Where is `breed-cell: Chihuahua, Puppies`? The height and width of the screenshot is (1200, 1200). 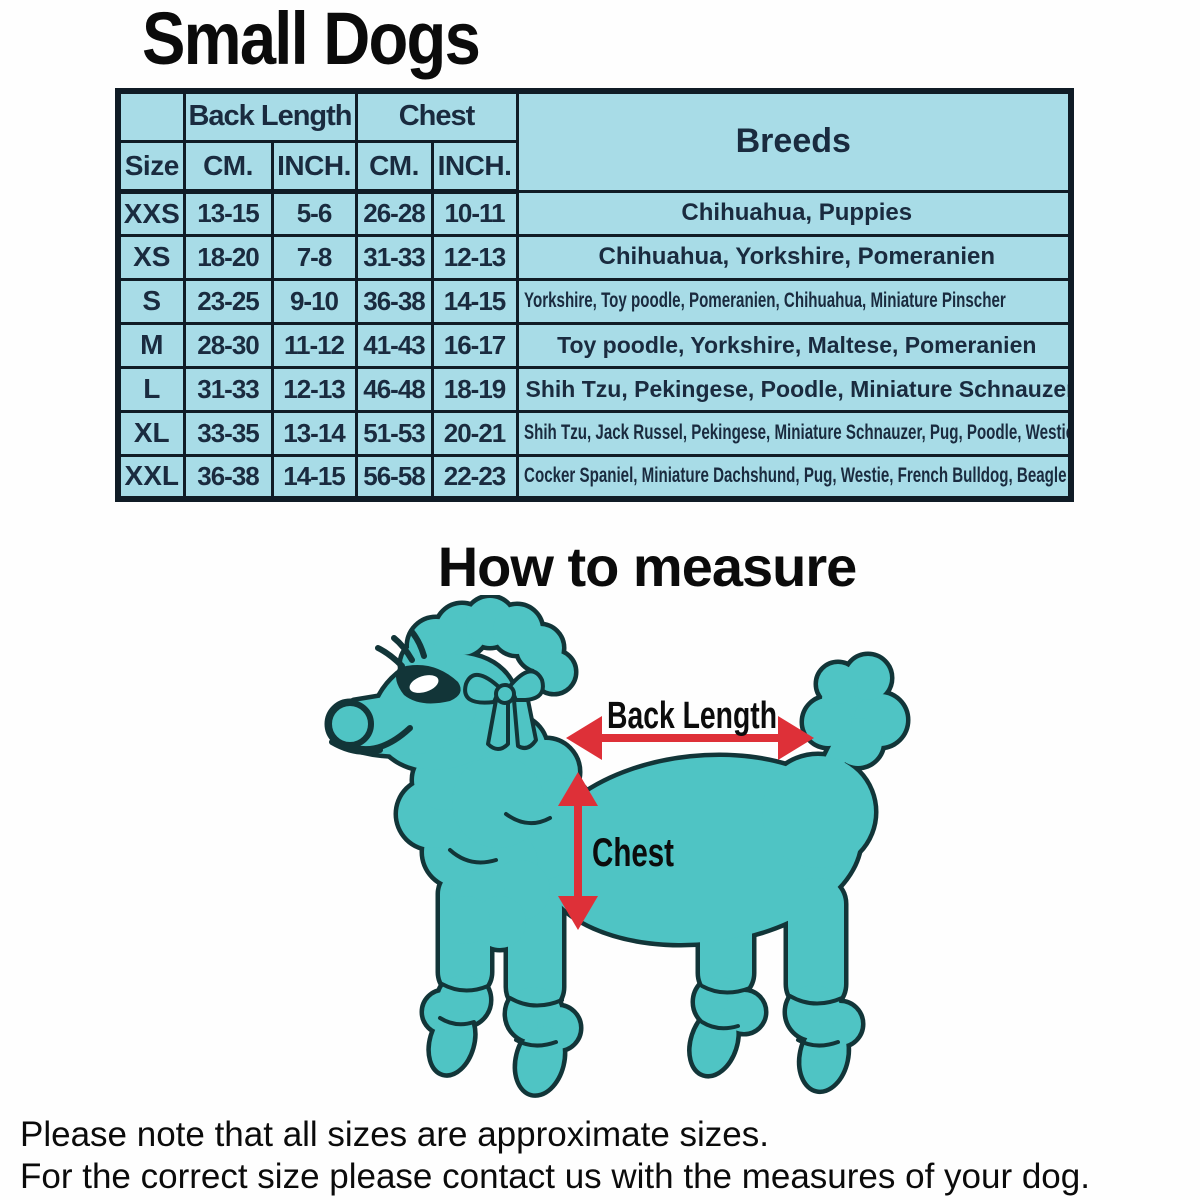 breed-cell: Chihuahua, Puppies is located at coordinates (794, 213).